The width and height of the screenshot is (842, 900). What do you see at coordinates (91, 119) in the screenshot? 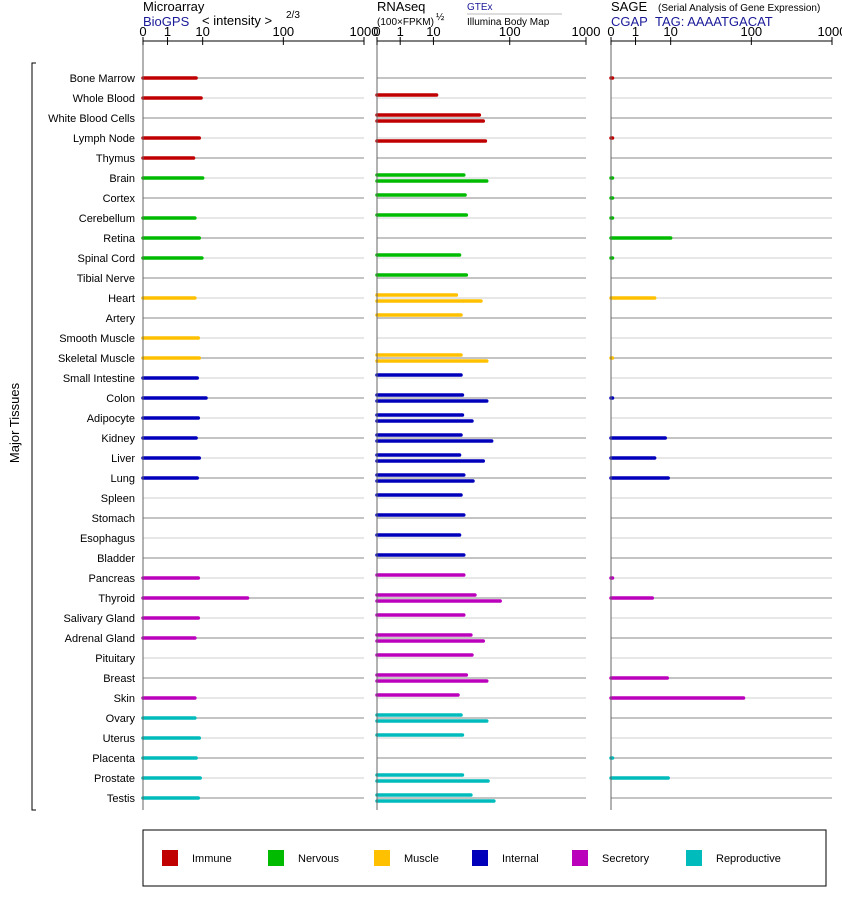
I see `tissue-label: White Blood Cells` at bounding box center [91, 119].